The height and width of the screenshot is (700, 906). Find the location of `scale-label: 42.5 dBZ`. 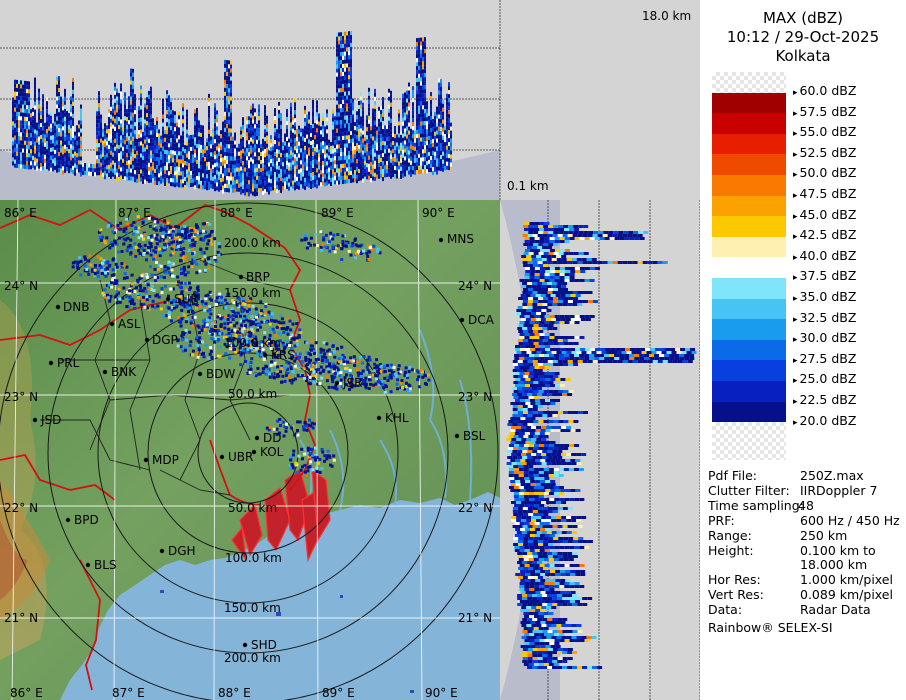

scale-label: 42.5 dBZ is located at coordinates (825, 236).